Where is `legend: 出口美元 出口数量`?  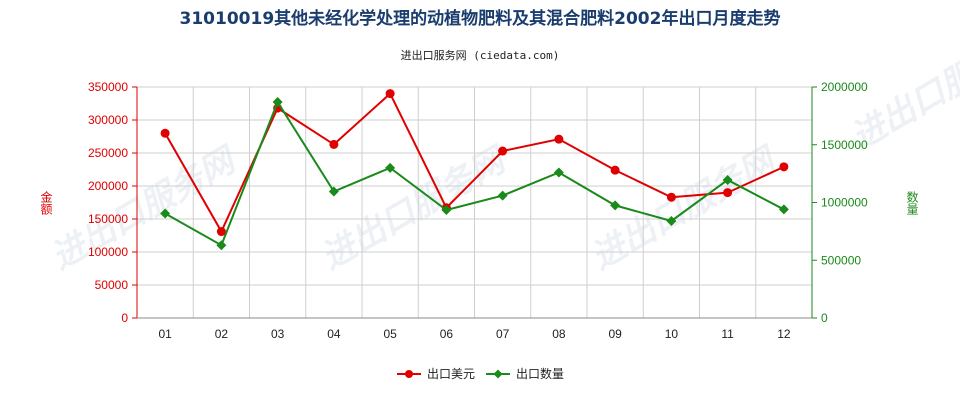 legend: 出口美元 出口数量 is located at coordinates (480, 373).